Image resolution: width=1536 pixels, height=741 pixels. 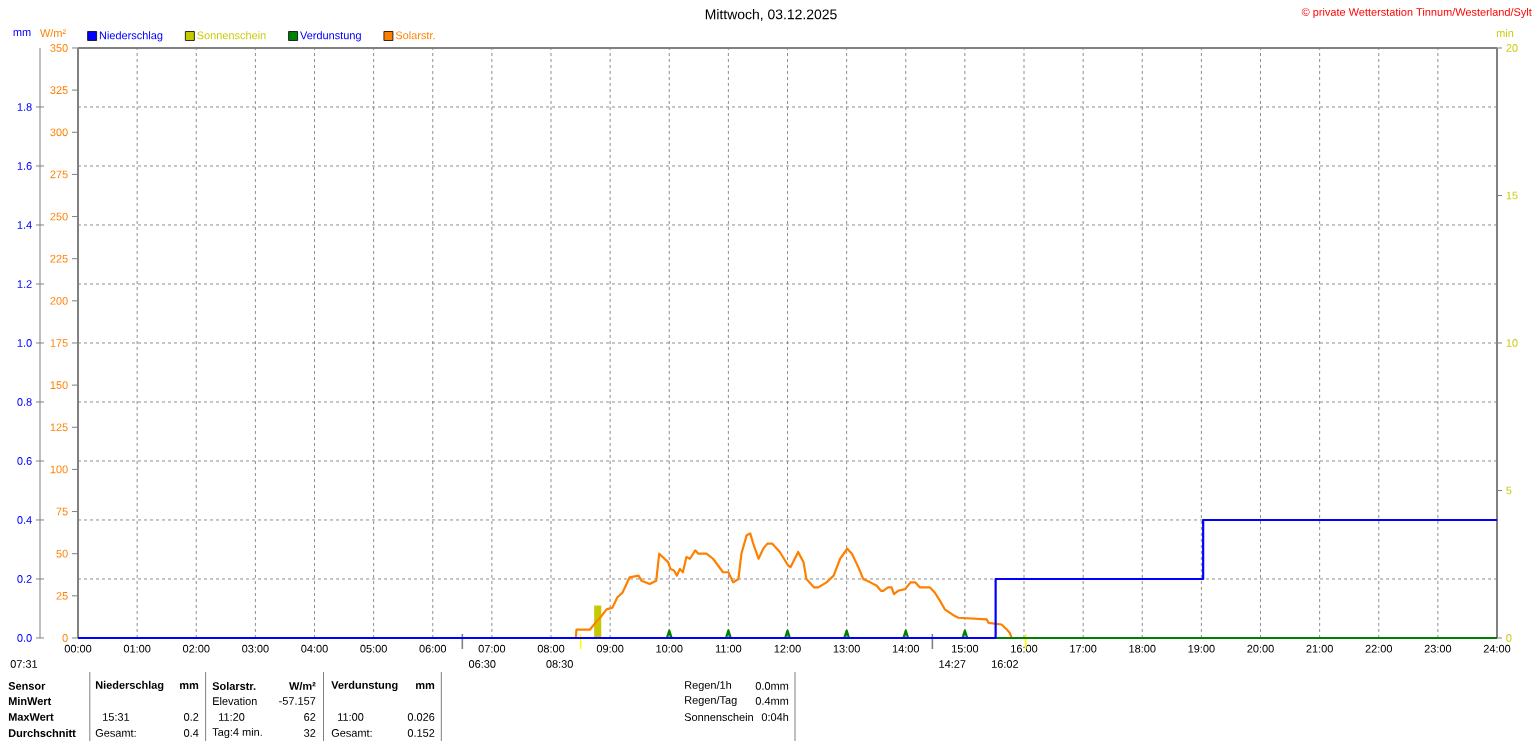 I want to click on x-tick-label: 20:00, so click(x=1260, y=648).